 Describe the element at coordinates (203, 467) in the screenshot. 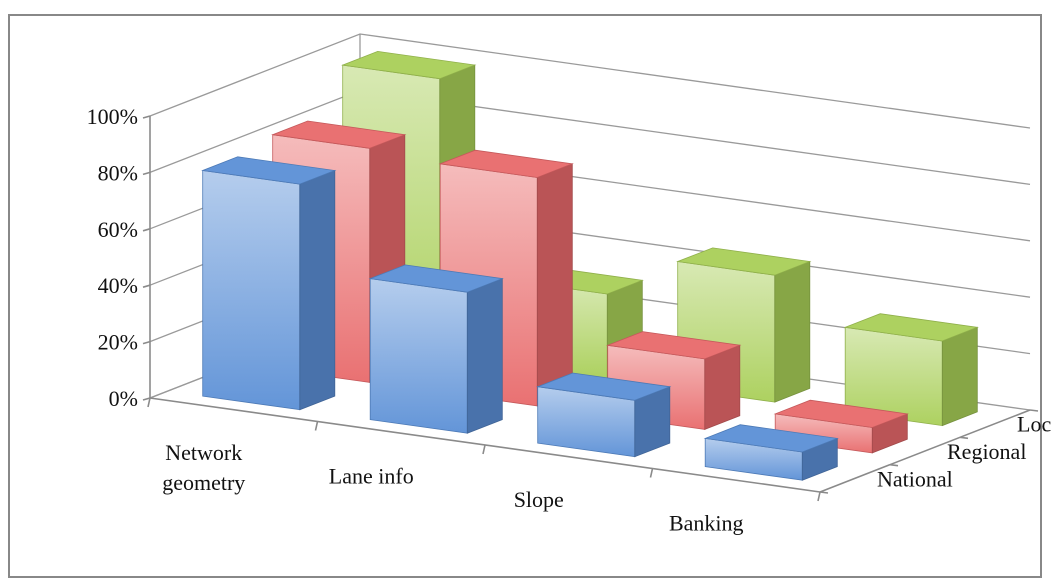

I see `x-category-label: Network geometry` at that location.